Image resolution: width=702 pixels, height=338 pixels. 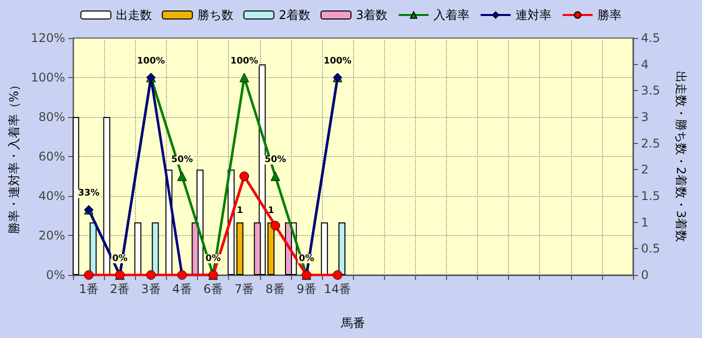 I want to click on x-tick-label: 6番, so click(x=213, y=289).